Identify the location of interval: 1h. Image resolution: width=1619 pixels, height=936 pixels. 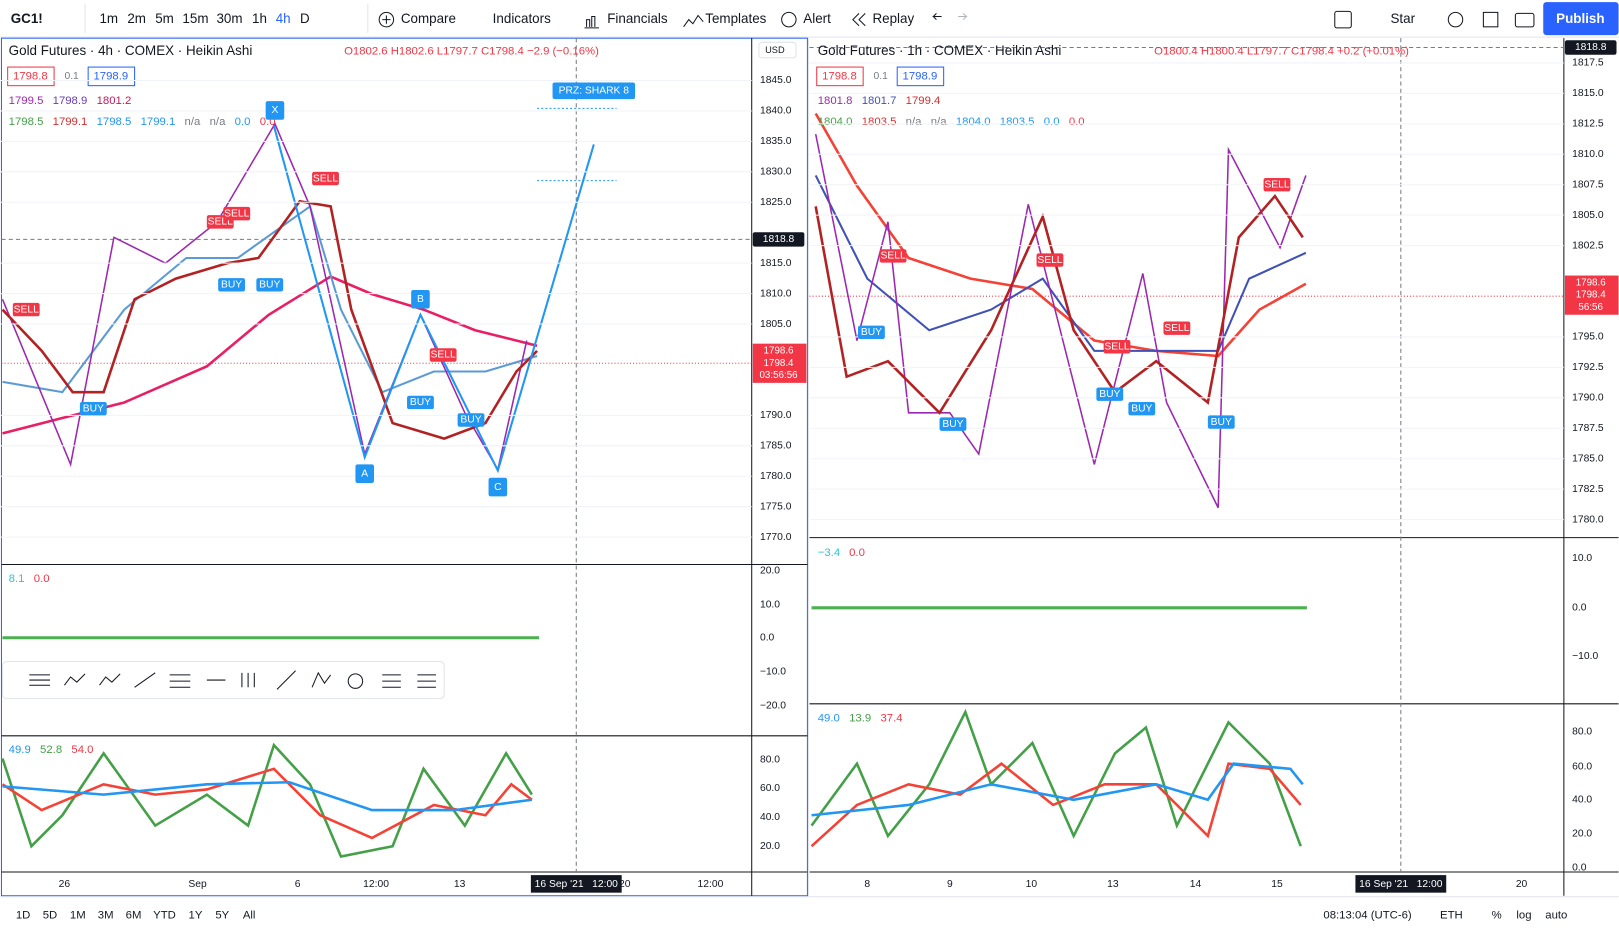
(259, 18).